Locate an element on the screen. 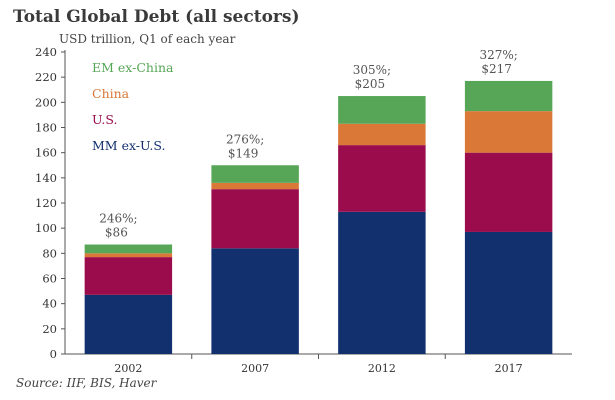  y-tick-label: 220 is located at coordinates (46, 77).